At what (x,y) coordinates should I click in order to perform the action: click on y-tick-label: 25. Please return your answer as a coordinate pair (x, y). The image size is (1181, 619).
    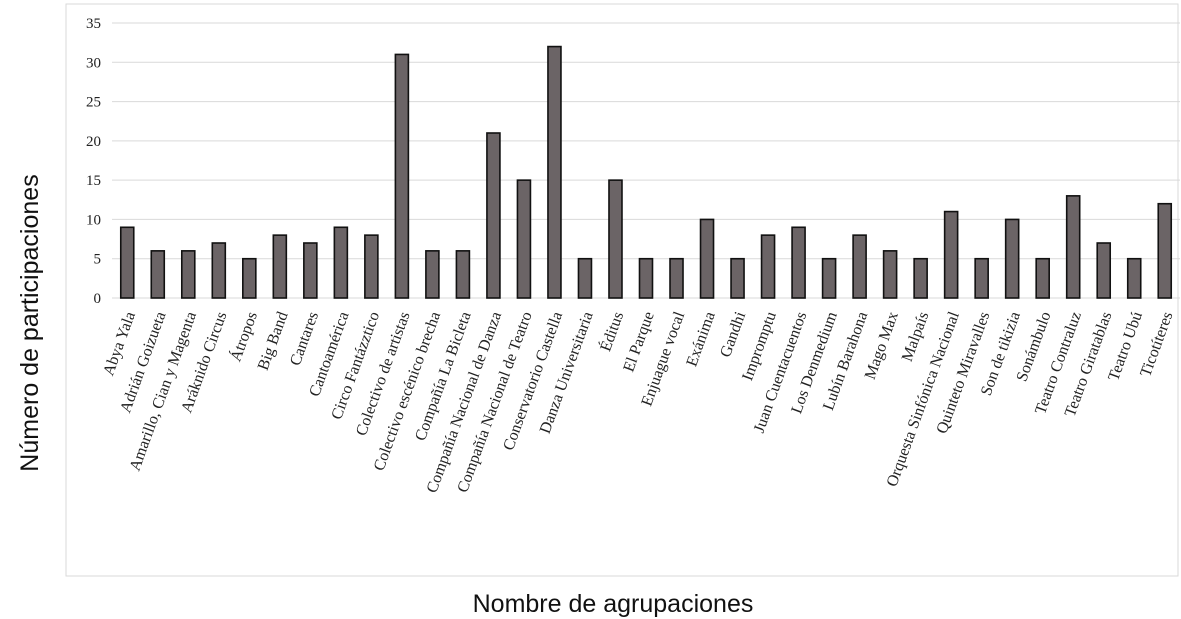
    Looking at the image, I should click on (93, 103).